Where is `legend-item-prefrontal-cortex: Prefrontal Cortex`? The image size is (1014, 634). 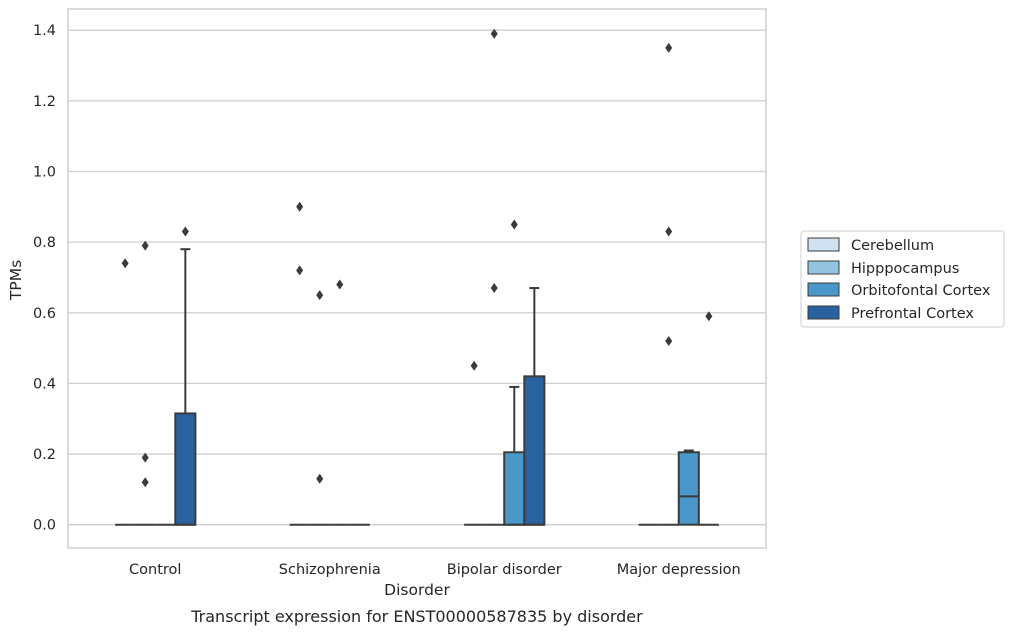
legend-item-prefrontal-cortex: Prefrontal Cortex is located at coordinates (890, 313).